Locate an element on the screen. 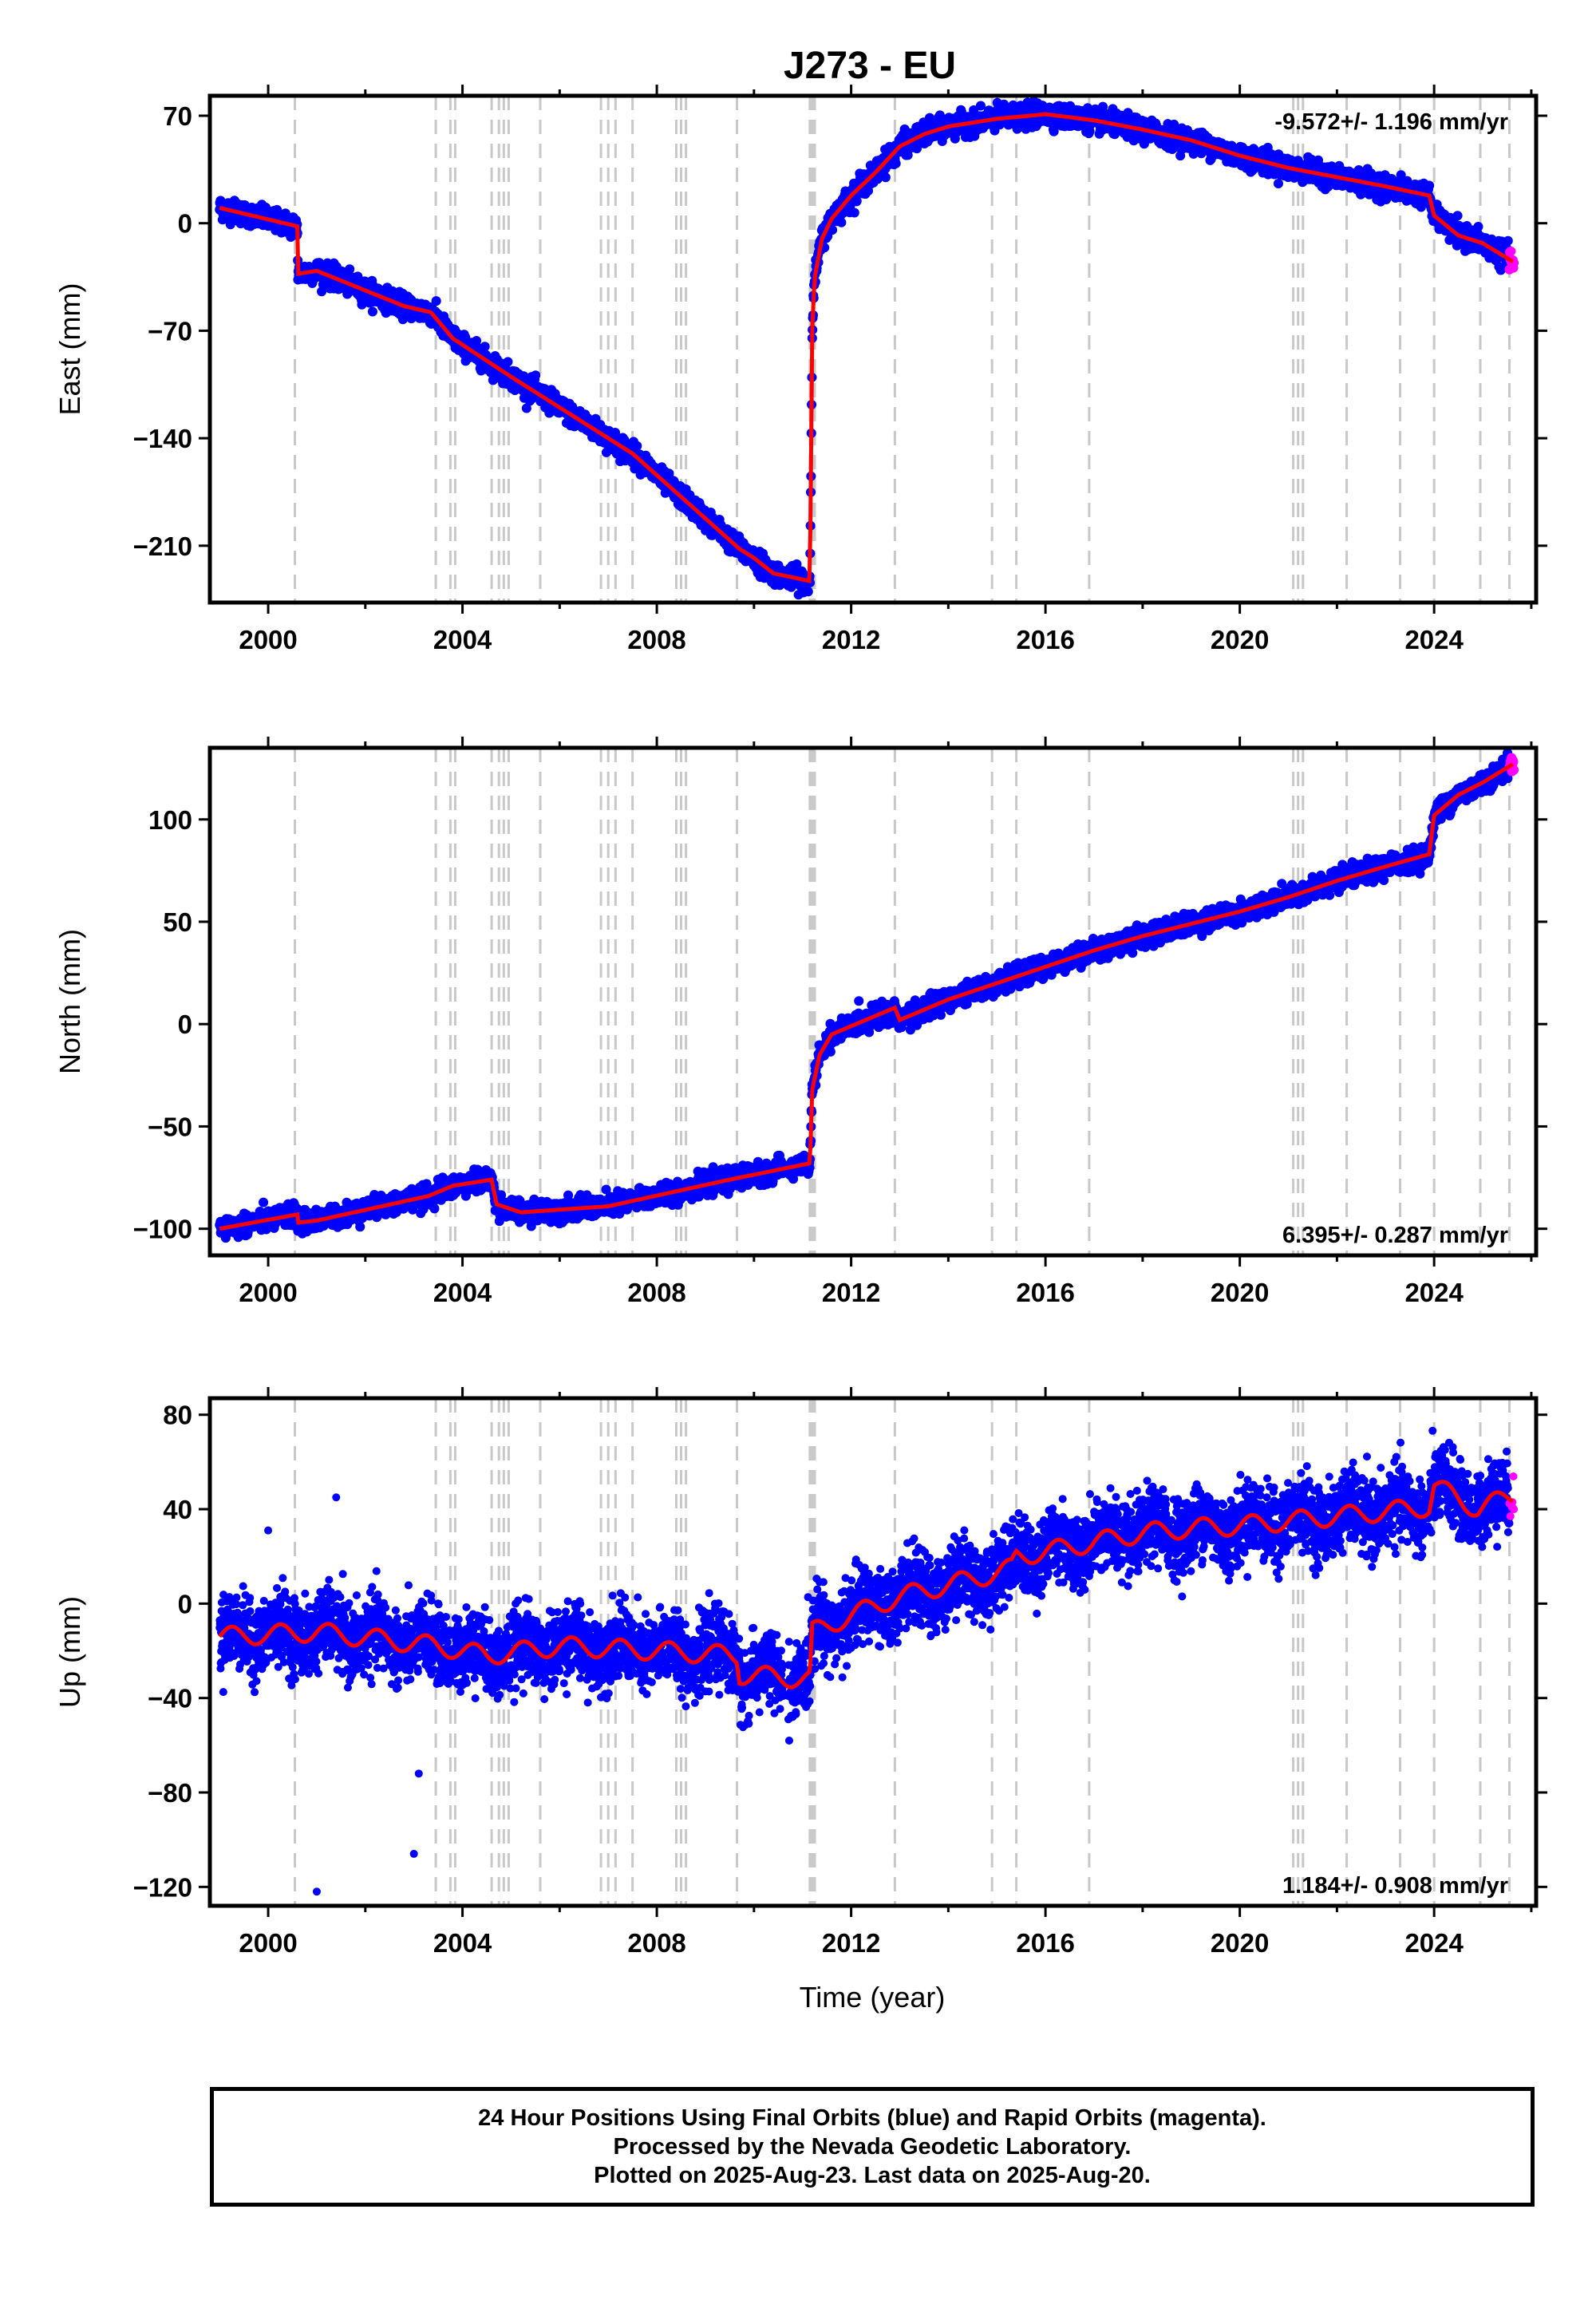  y-tick-label: 80 is located at coordinates (177, 1415).